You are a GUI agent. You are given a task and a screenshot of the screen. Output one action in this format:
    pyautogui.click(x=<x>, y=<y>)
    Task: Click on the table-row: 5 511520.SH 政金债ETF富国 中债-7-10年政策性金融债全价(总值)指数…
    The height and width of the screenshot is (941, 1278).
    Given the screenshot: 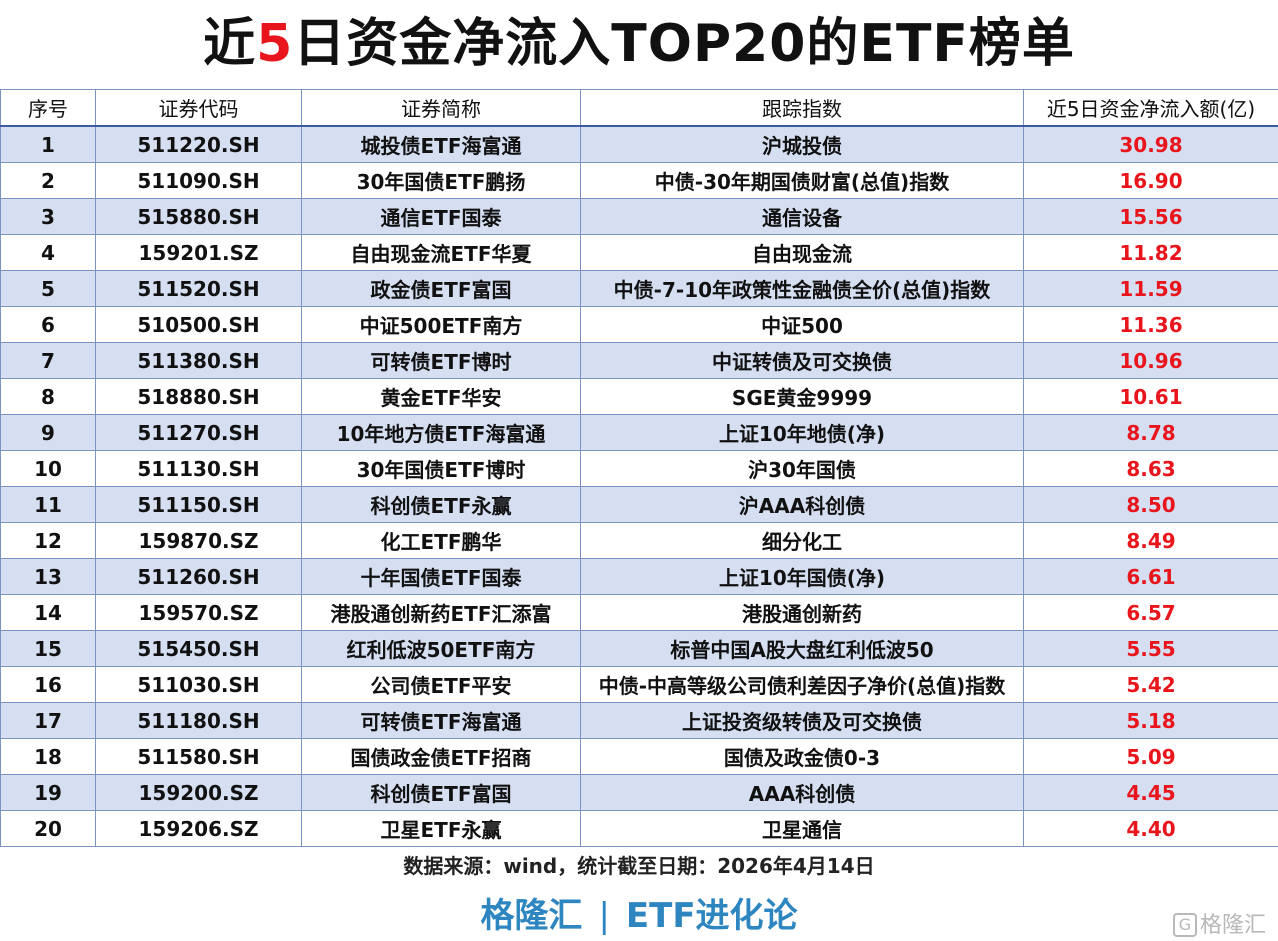 What is the action you would take?
    pyautogui.click(x=639, y=288)
    